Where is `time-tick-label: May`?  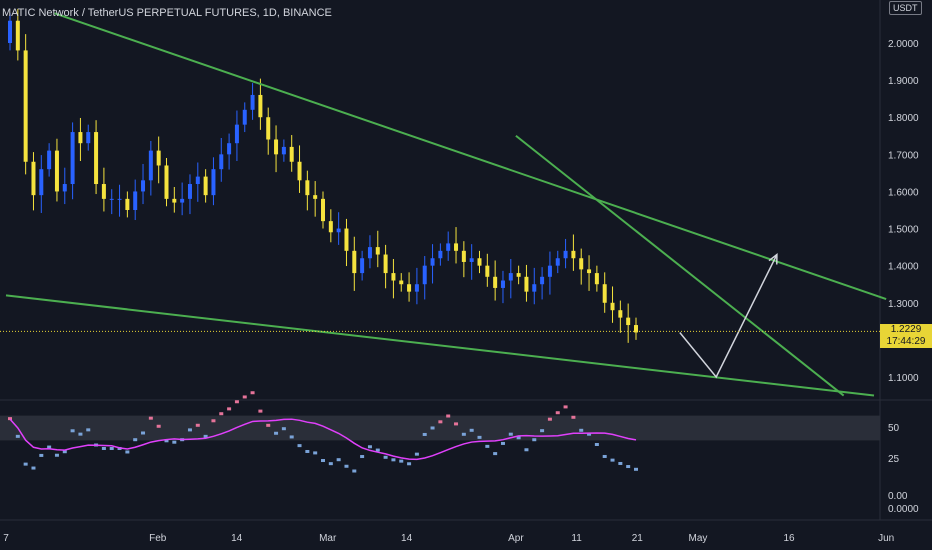
time-tick-label: May is located at coordinates (698, 538).